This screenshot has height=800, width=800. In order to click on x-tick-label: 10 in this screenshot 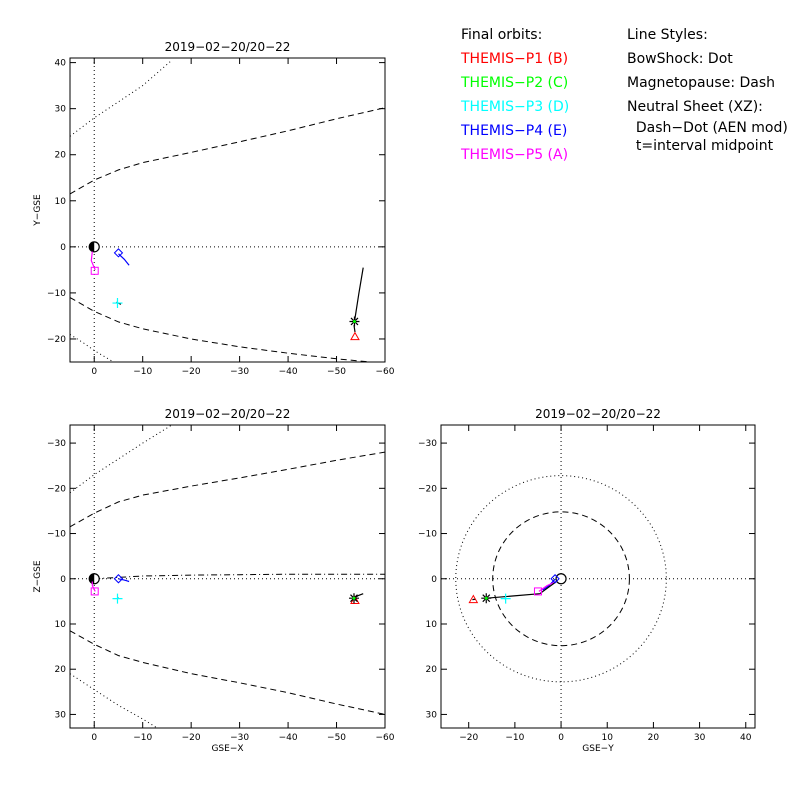, I will do `click(608, 738)`.